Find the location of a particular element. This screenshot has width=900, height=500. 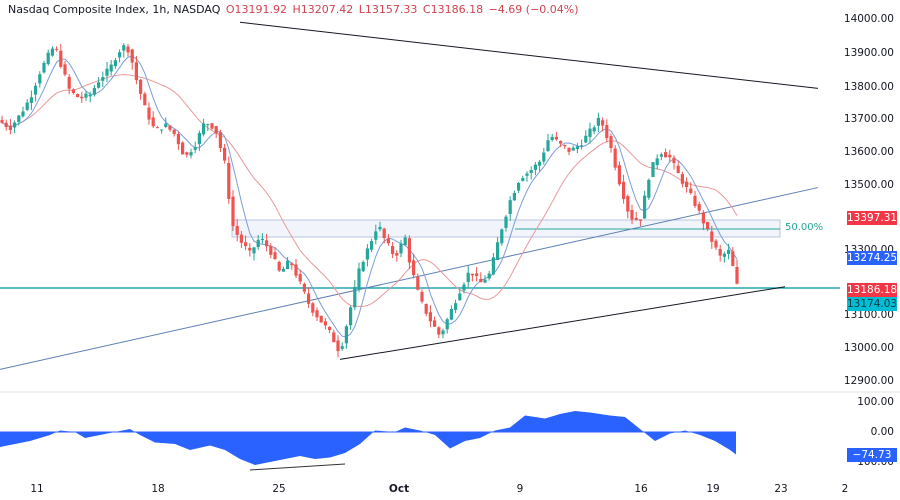

price-tick: 13500.00 is located at coordinates (868, 185).